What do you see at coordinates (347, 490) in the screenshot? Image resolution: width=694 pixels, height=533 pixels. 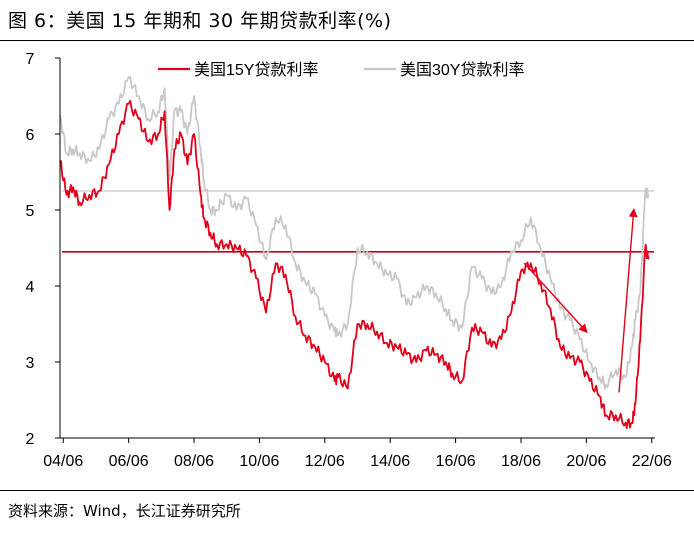 I see `footer-rule` at bounding box center [347, 490].